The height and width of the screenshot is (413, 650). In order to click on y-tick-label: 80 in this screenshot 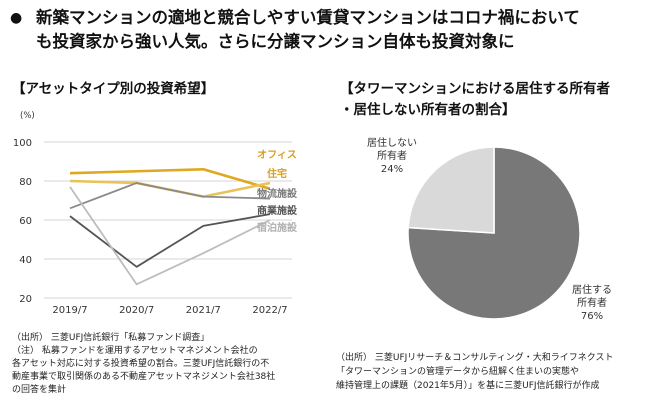, I will do `click(25, 182)`.